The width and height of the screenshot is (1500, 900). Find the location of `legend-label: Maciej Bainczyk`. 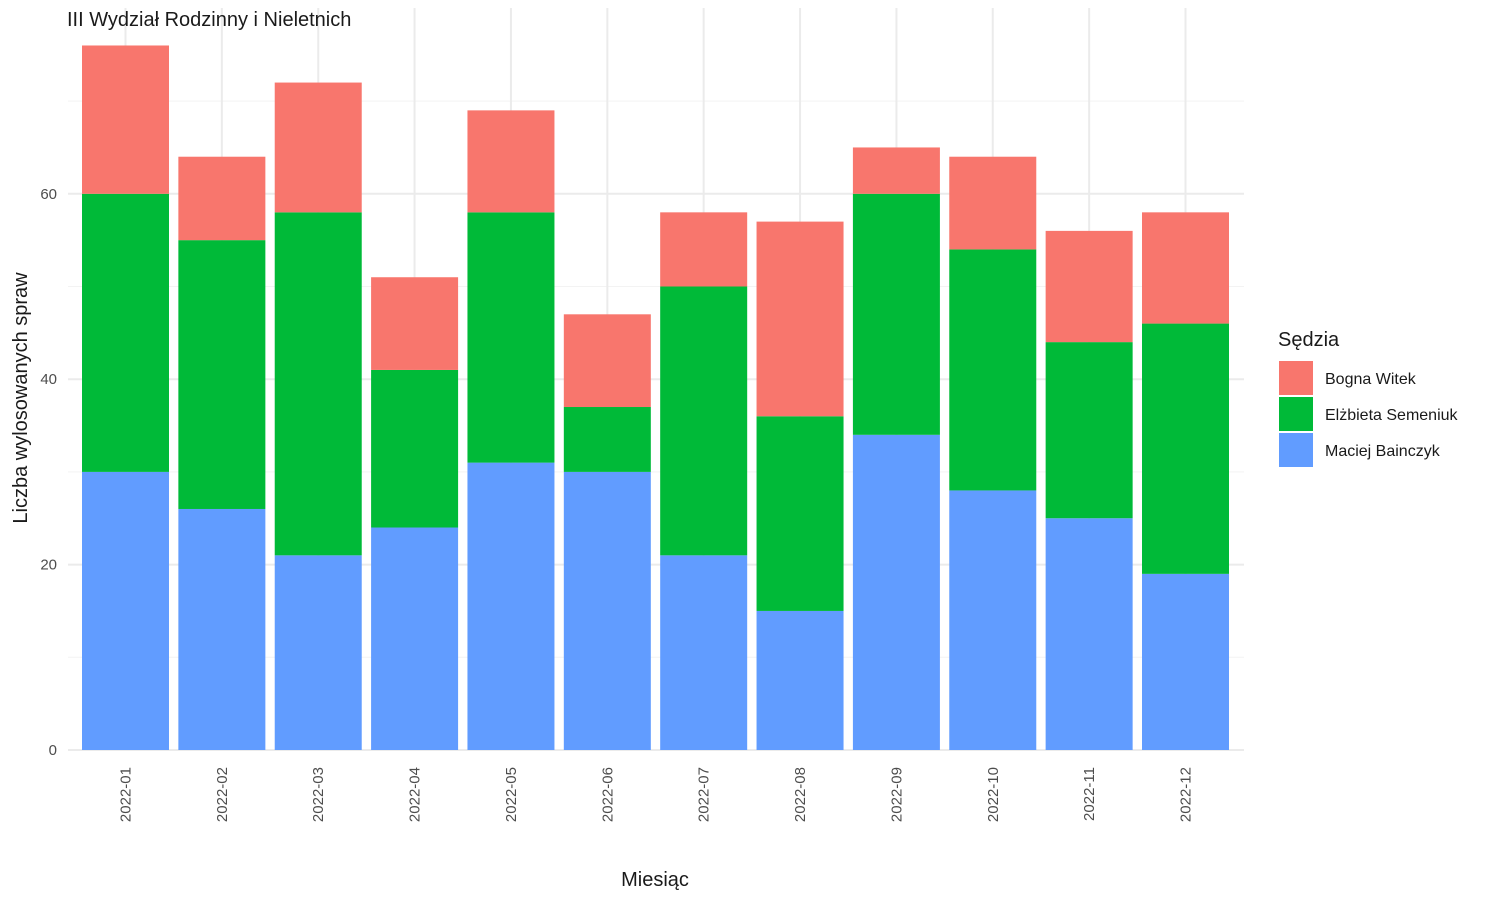

legend-label: Maciej Bainczyk is located at coordinates (1383, 451).